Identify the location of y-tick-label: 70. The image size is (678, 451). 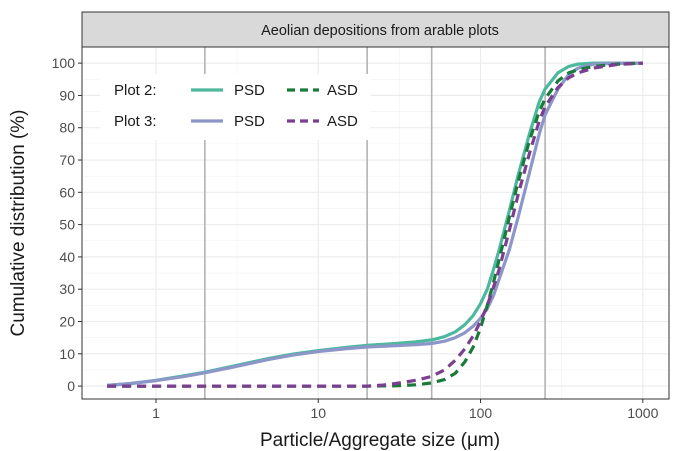
(67, 160).